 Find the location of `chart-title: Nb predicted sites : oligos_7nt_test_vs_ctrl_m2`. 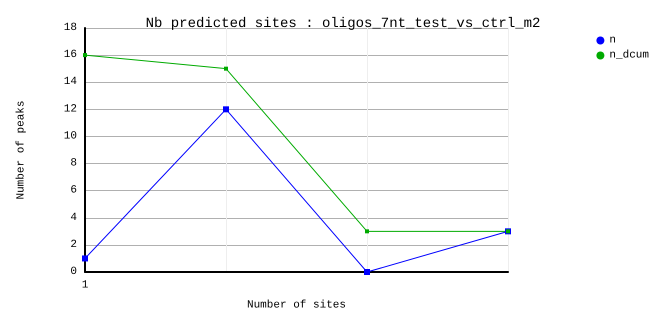

chart-title: Nb predicted sites : oligos_7nt_test_vs_ctrl_m2 is located at coordinates (343, 24).